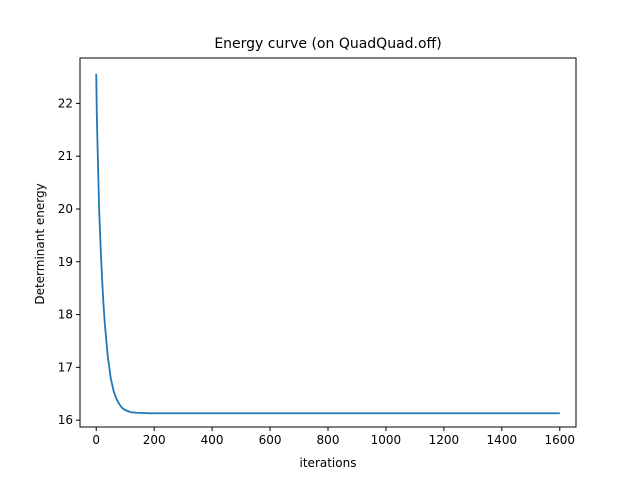 The height and width of the screenshot is (480, 640). I want to click on x-tick-label: 400, so click(212, 440).